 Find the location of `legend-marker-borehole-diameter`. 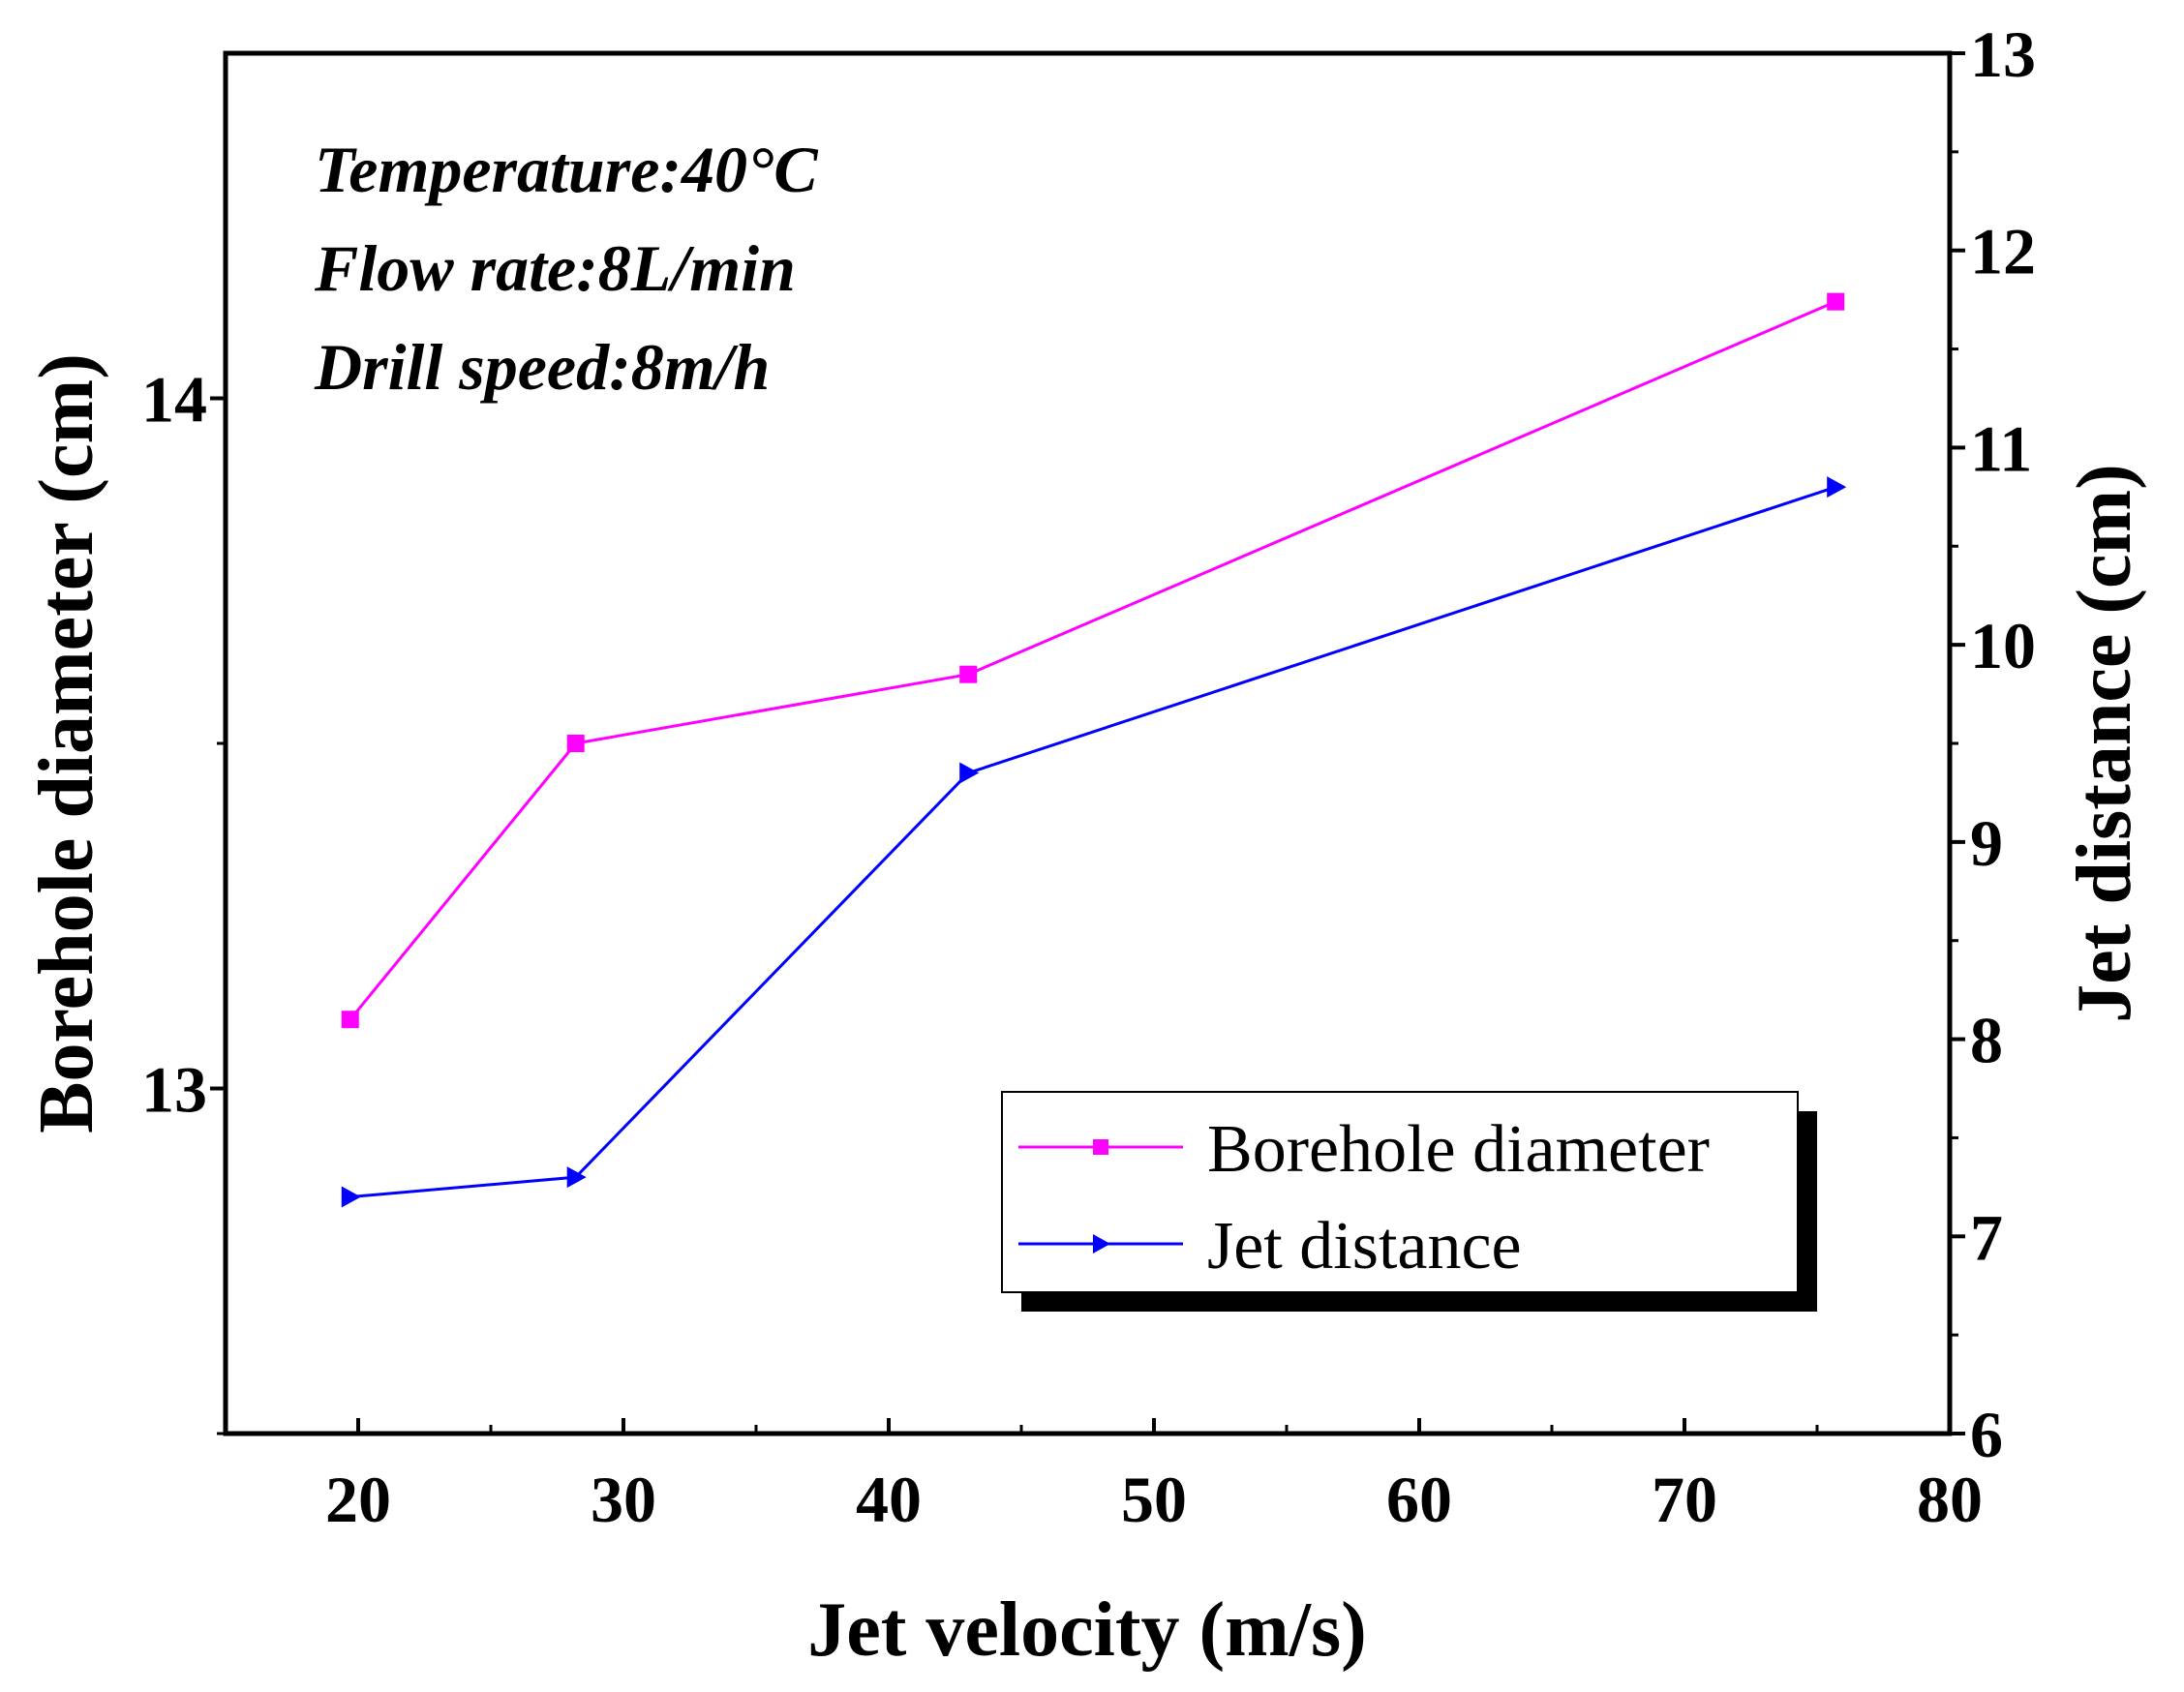

legend-marker-borehole-diameter is located at coordinates (1100, 1147).